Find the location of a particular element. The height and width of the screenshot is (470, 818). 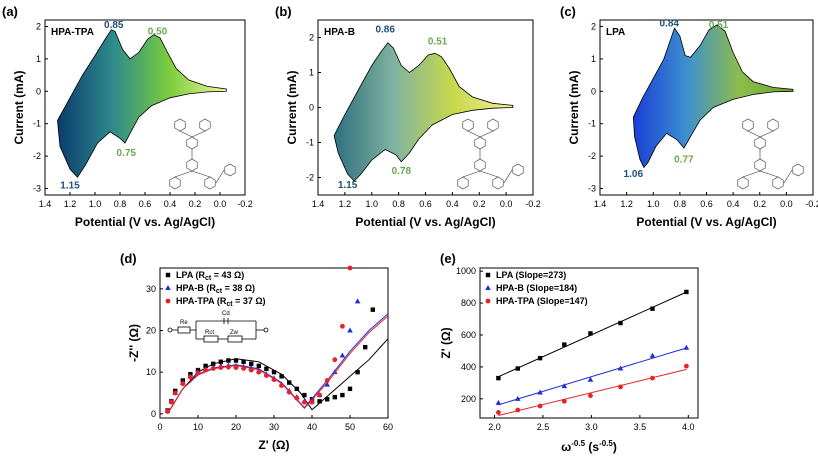

x-tick-label: 1.4 is located at coordinates (600, 204).